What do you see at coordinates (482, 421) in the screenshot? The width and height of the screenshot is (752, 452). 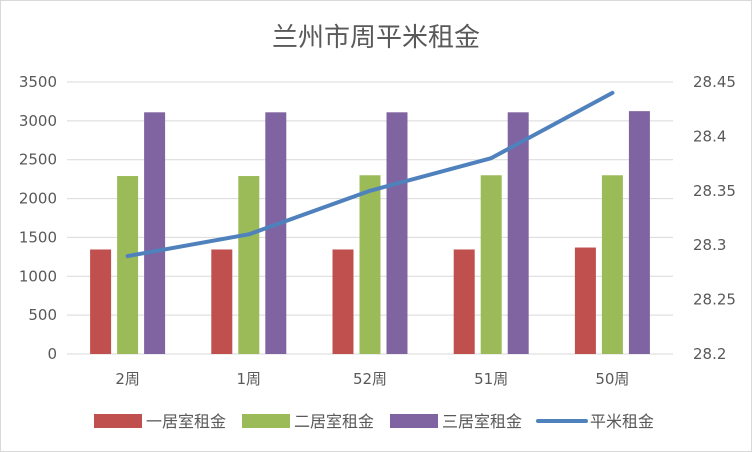 I see `legend-label: 三居室租金` at bounding box center [482, 421].